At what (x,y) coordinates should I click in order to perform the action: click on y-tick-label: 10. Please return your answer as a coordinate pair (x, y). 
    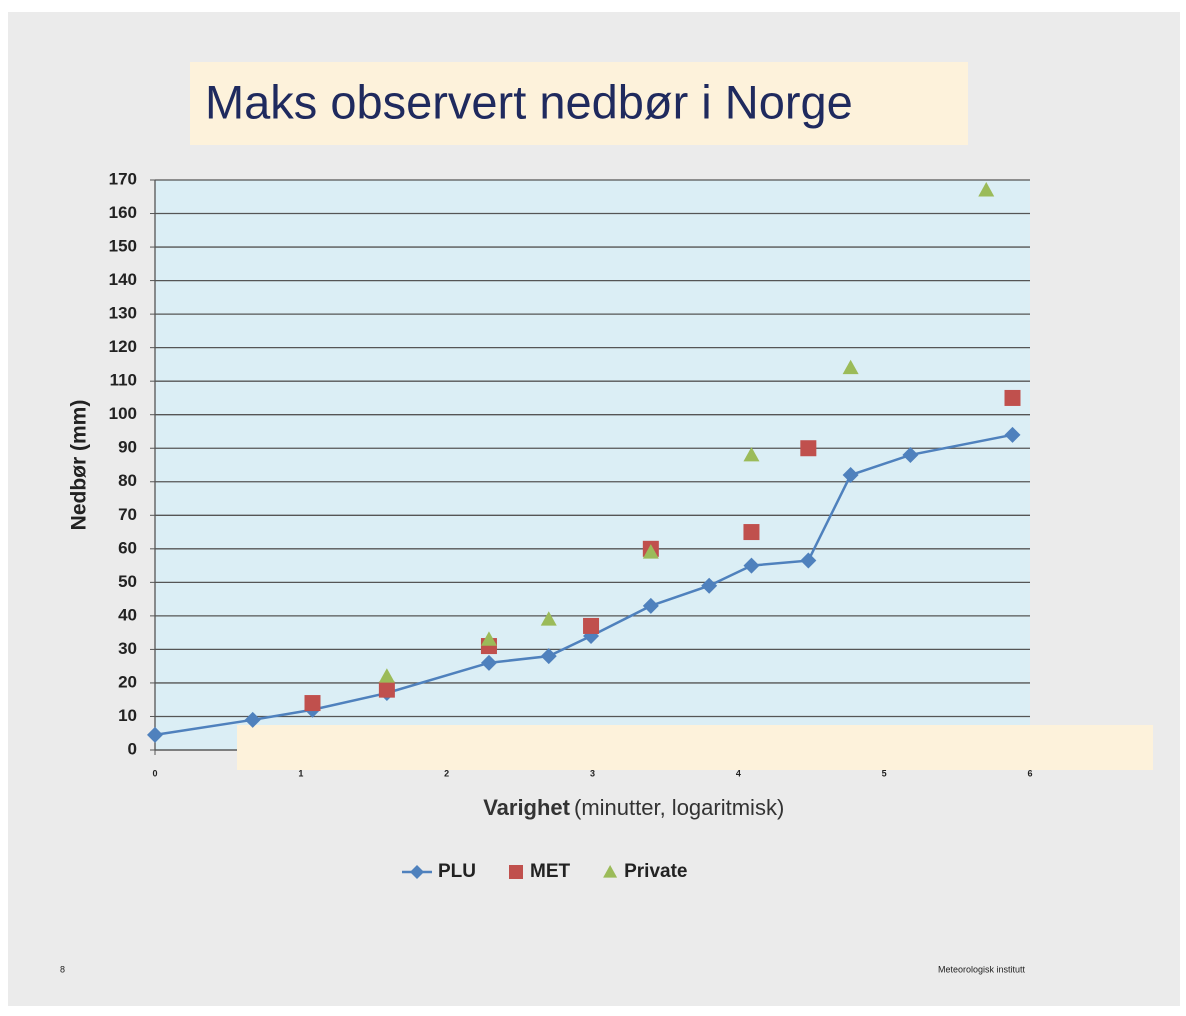
    Looking at the image, I should click on (127, 715).